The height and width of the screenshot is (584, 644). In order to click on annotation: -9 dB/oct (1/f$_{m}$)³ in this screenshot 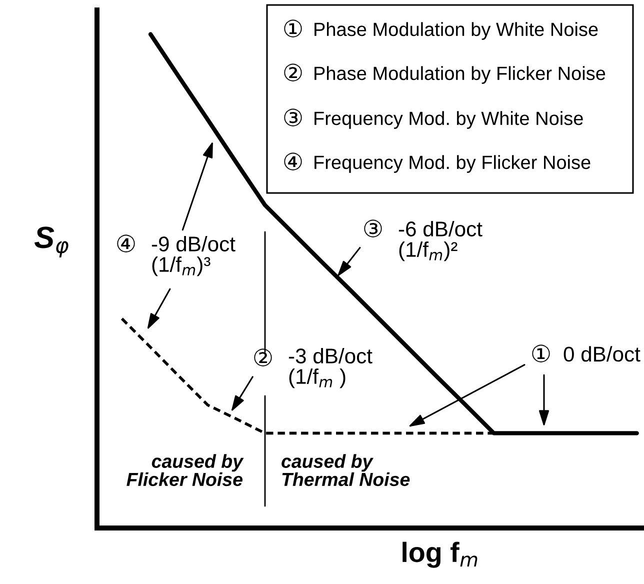, I will do `click(194, 256)`.